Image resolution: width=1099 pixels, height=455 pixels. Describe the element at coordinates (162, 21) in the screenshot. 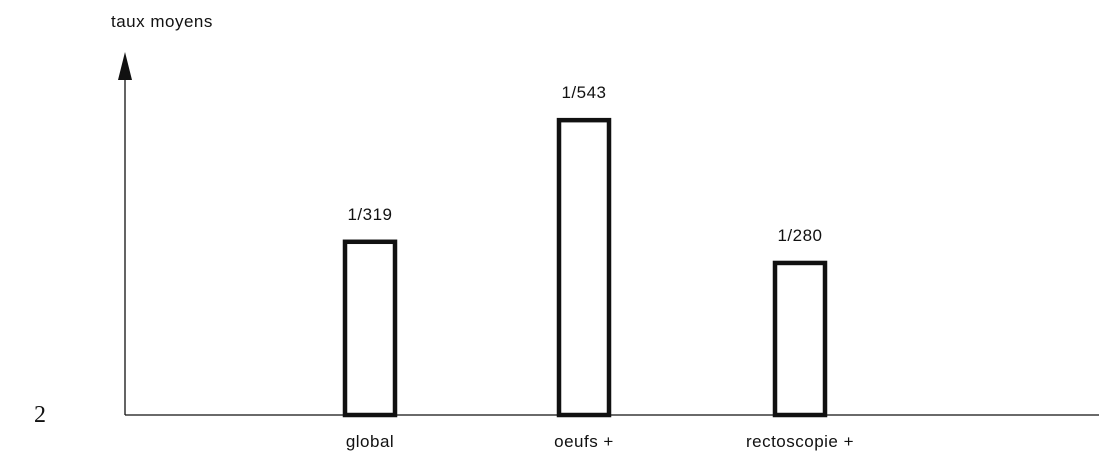

I see `y-axis-label: taux moyens` at that location.